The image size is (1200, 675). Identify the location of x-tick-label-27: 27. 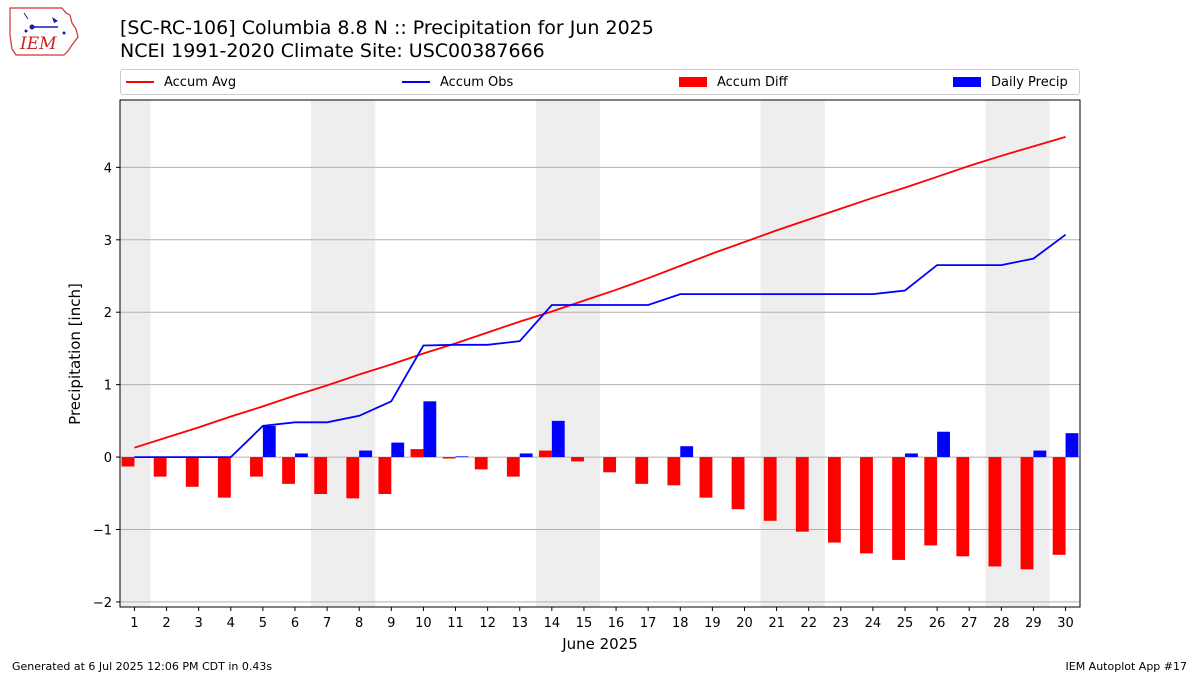
(969, 623).